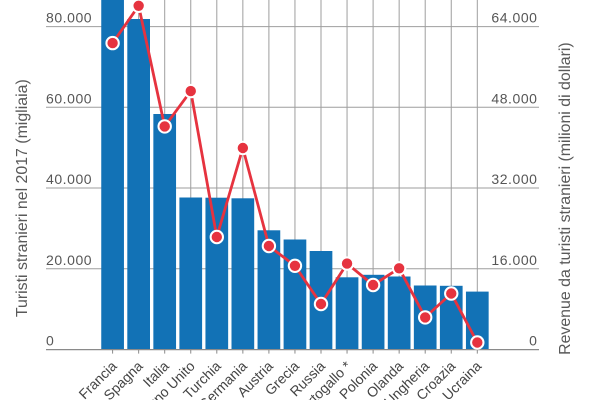 Image resolution: width=600 pixels, height=405 pixels. Describe the element at coordinates (514, 260) in the screenshot. I see `svg-text: 16.000` at that location.